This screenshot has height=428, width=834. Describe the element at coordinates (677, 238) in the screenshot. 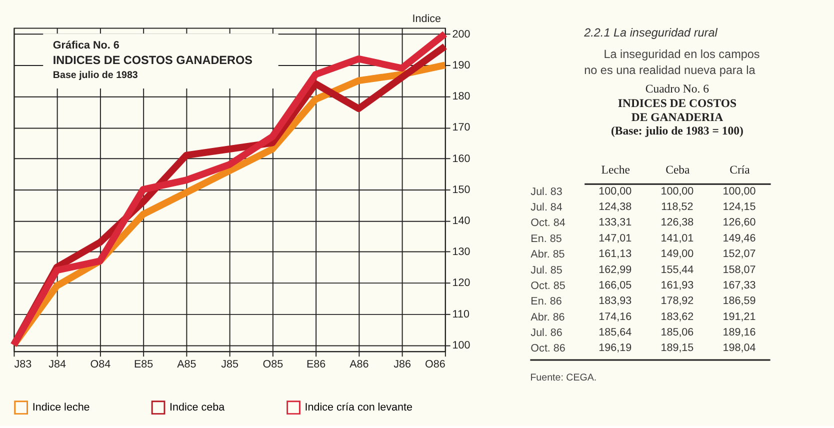

I see `data-label: 141,01` at that location.